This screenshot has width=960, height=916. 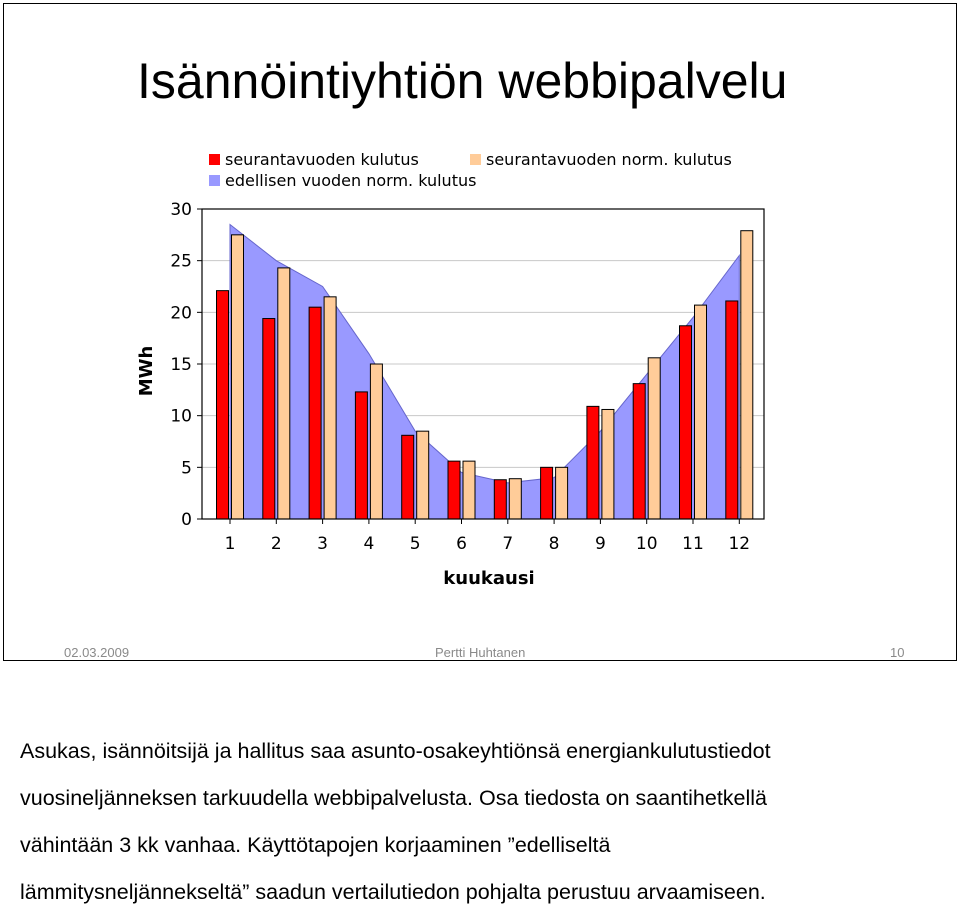 I want to click on x-tick-label: 7, so click(x=507, y=544).